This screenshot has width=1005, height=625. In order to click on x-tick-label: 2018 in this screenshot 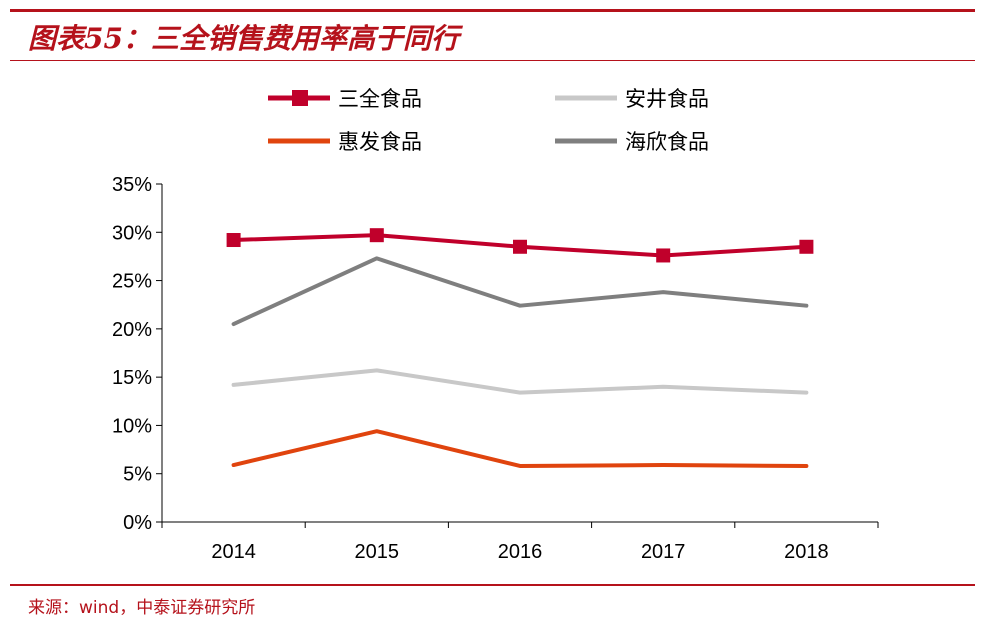, I will do `click(806, 552)`.